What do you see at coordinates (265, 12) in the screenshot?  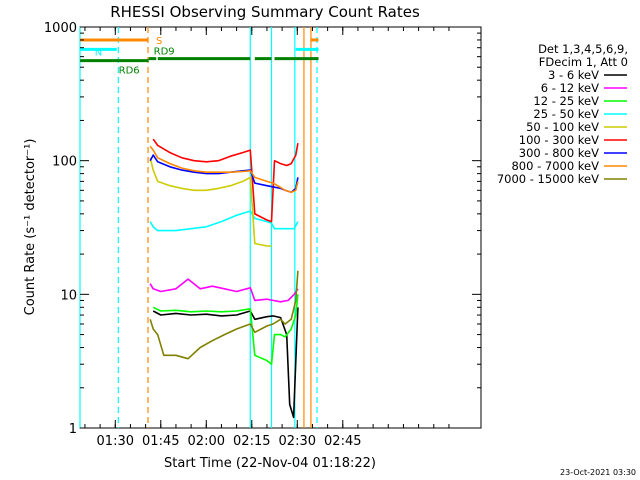 I see `chart-title: RHESSI Observing Summary Count Rates` at bounding box center [265, 12].